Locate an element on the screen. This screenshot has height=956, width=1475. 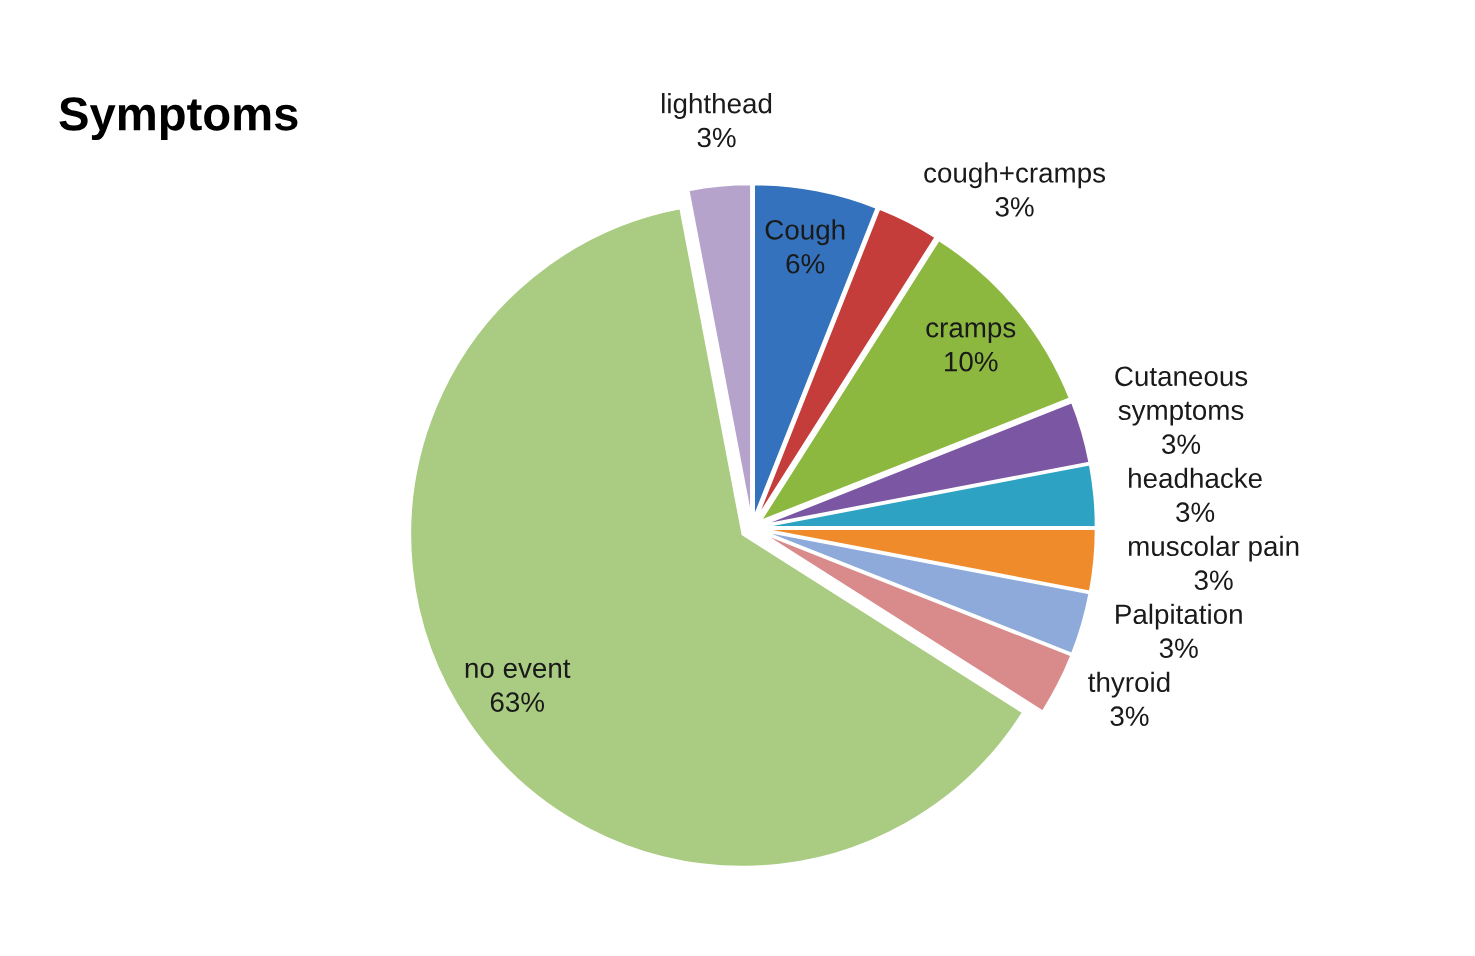
data-label: 6% is located at coordinates (805, 263).